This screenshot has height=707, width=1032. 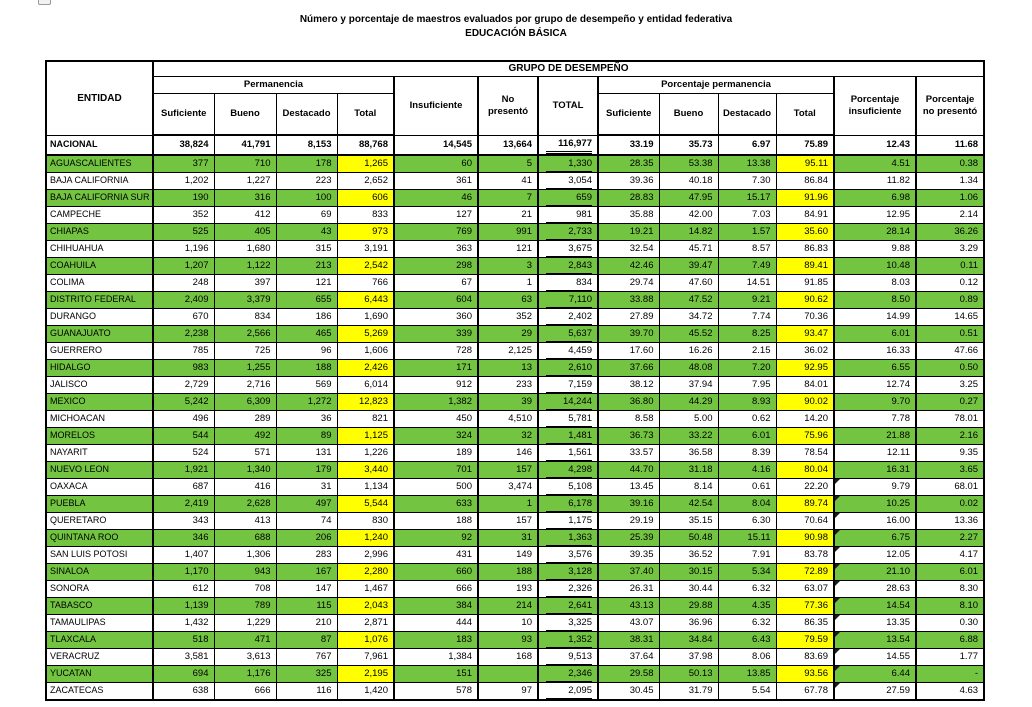 I want to click on value-cell: 701, so click(x=436, y=469).